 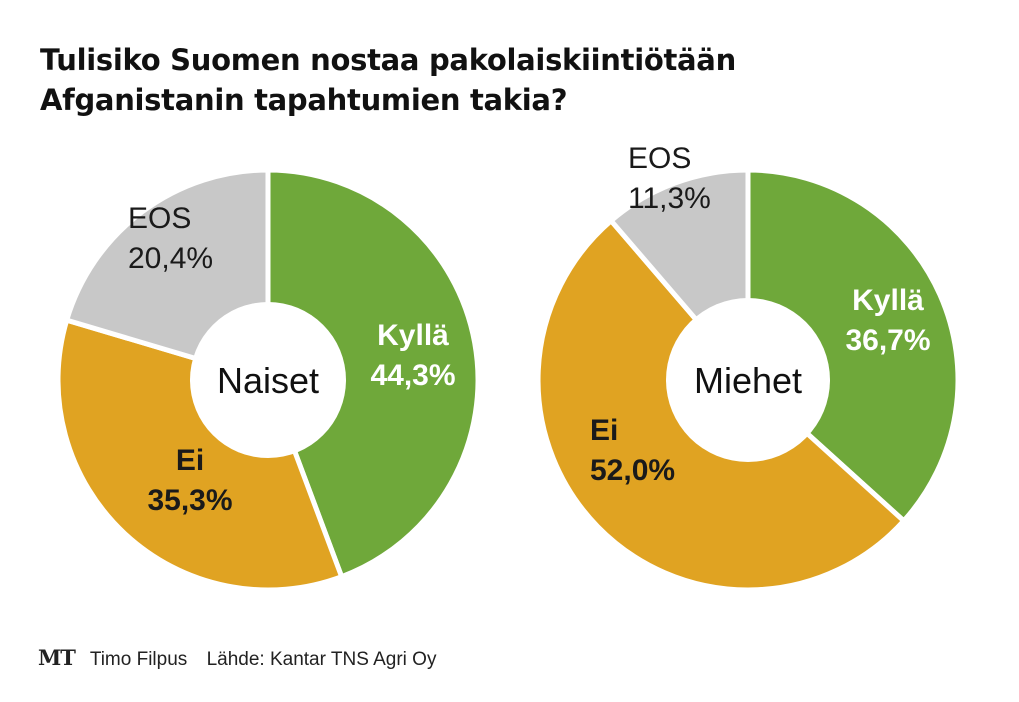 I want to click on donut-hole-naiset, so click(x=268, y=380).